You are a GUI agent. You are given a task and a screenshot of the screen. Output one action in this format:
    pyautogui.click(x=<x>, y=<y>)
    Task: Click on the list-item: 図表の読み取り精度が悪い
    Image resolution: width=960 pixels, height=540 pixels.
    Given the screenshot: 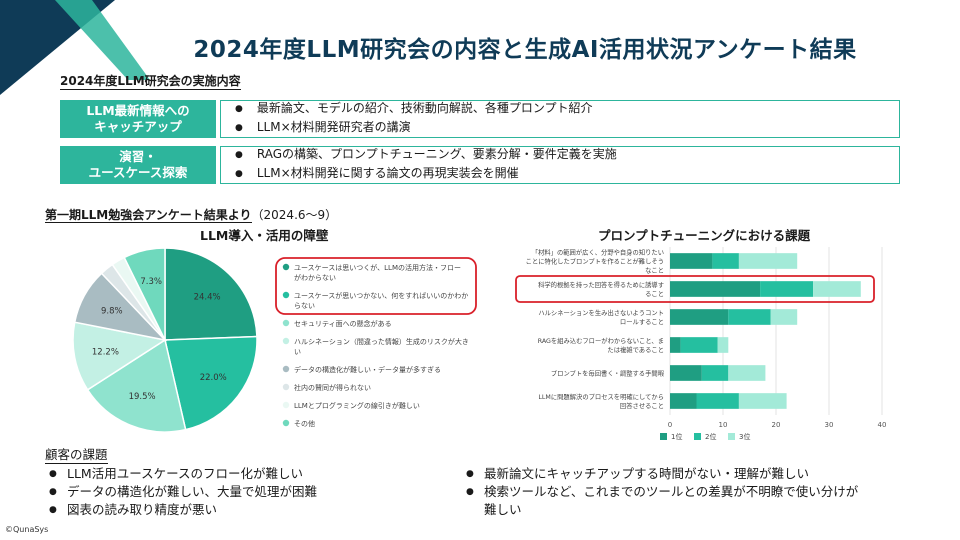 What is the action you would take?
    pyautogui.click(x=245, y=510)
    